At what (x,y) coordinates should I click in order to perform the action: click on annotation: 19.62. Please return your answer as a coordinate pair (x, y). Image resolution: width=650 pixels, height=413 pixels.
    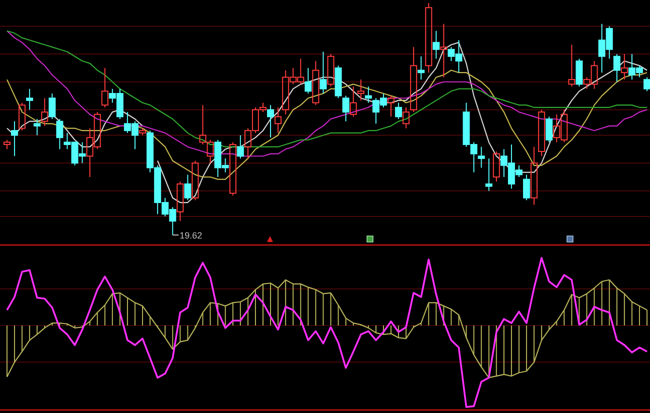
    Looking at the image, I should click on (191, 235).